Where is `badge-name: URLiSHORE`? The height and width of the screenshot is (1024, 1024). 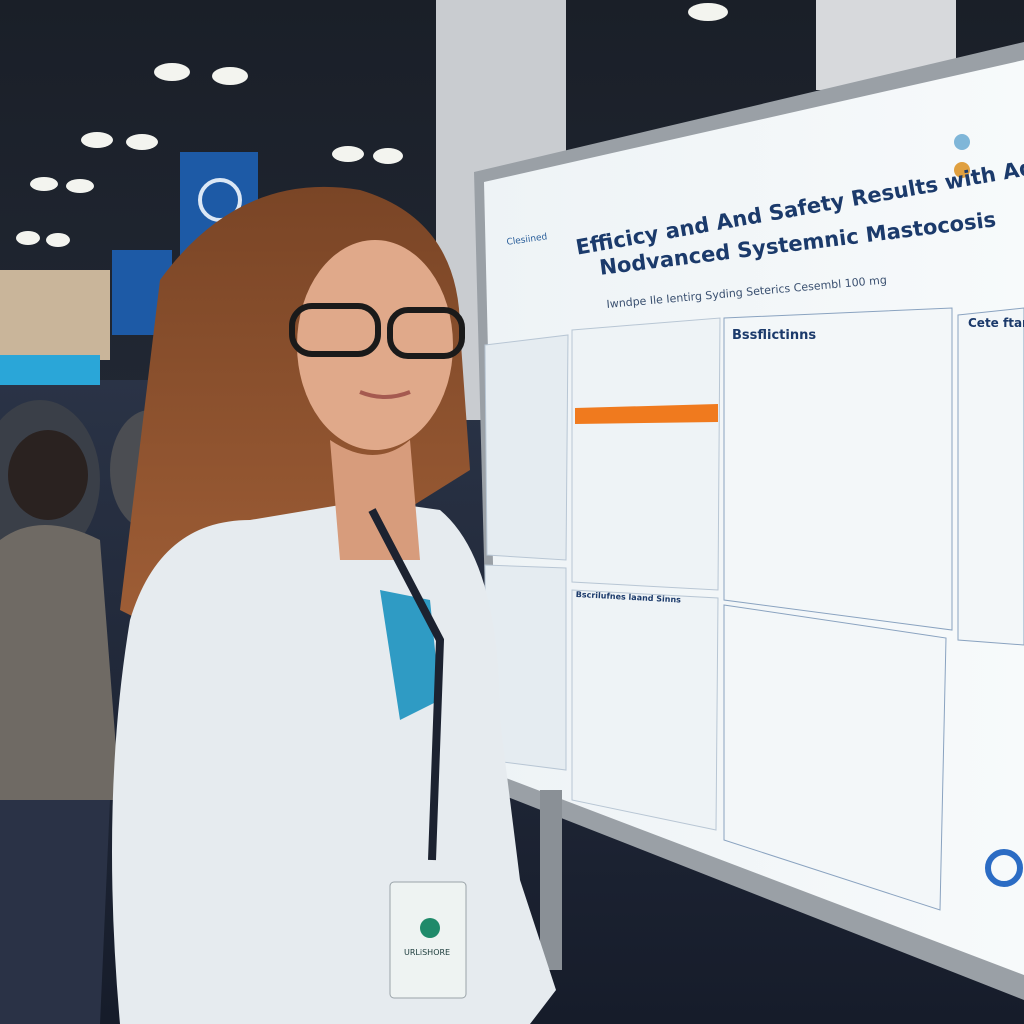
badge-name: URLiSHORE is located at coordinates (427, 952).